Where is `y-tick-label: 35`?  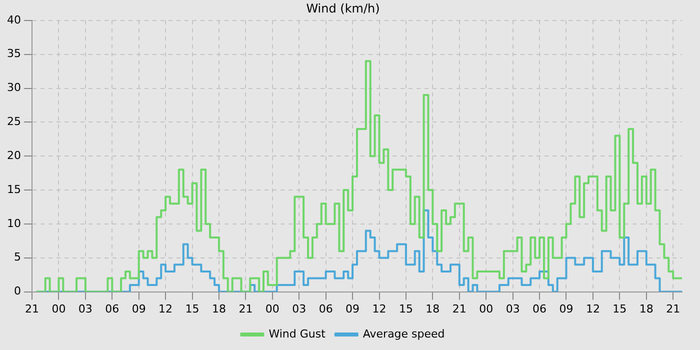
y-tick-label: 35 is located at coordinates (13, 53).